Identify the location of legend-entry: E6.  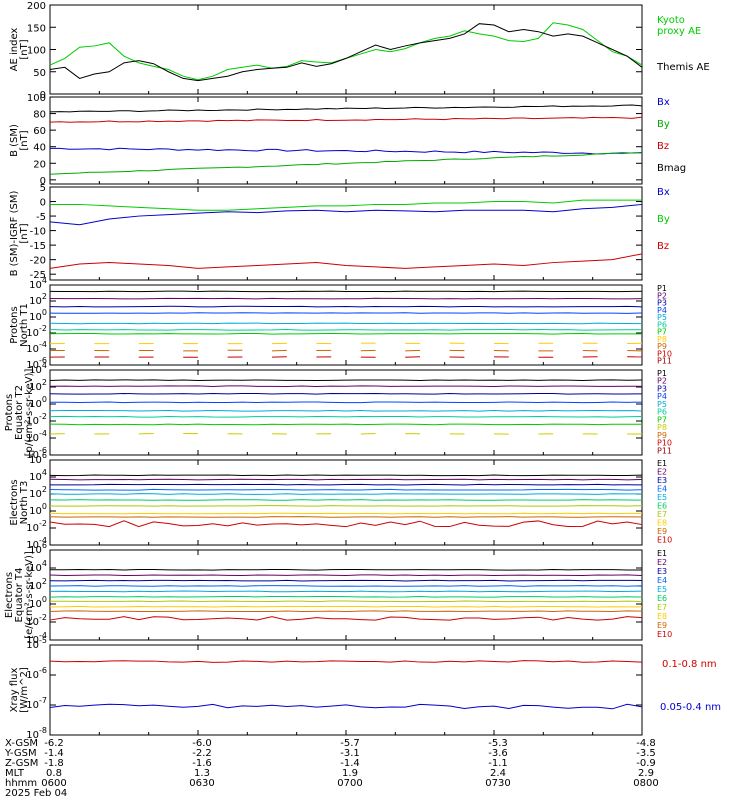
(662, 506).